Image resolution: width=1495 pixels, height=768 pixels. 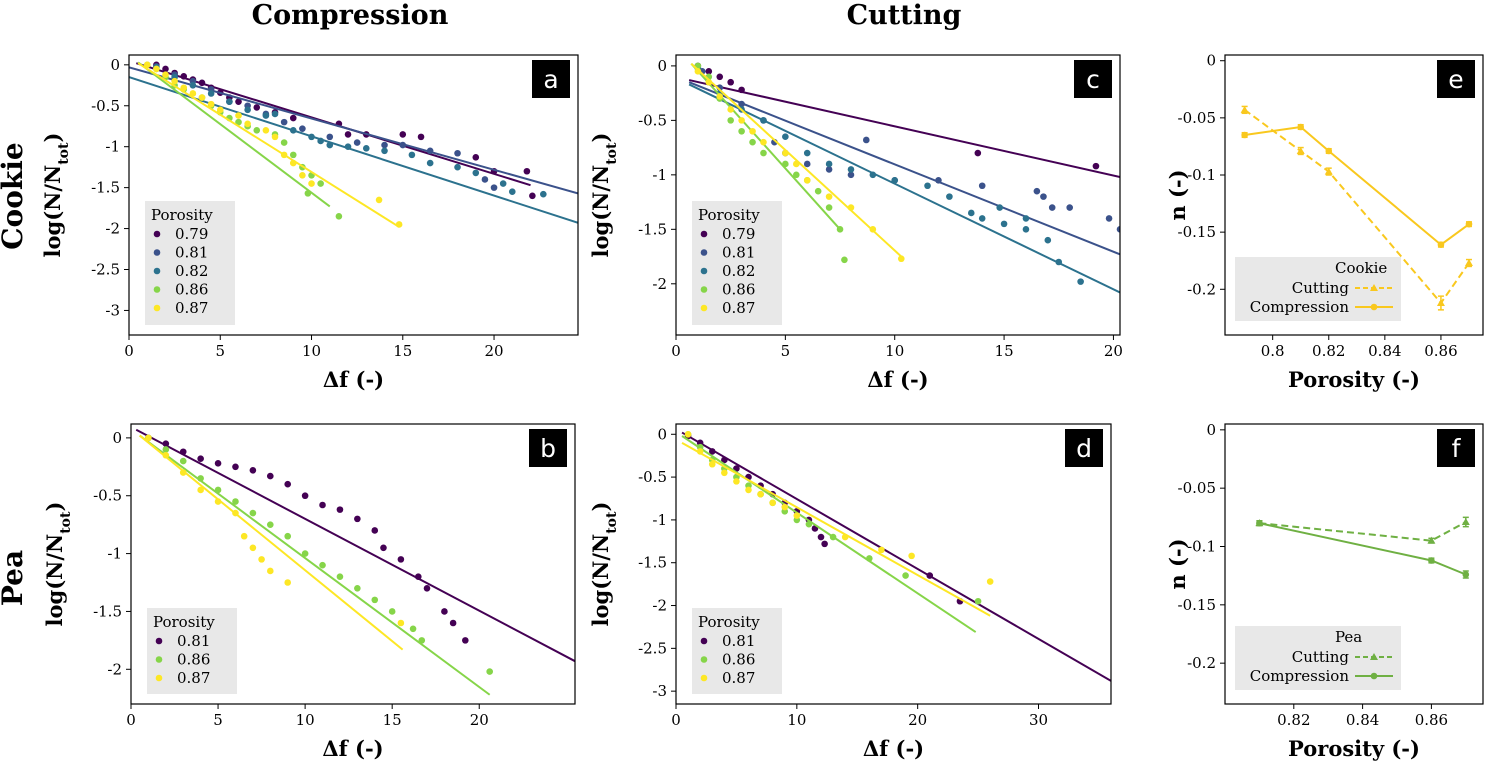 What do you see at coordinates (1201, 547) in the screenshot?
I see `y-tick-label: -0.1` at bounding box center [1201, 547].